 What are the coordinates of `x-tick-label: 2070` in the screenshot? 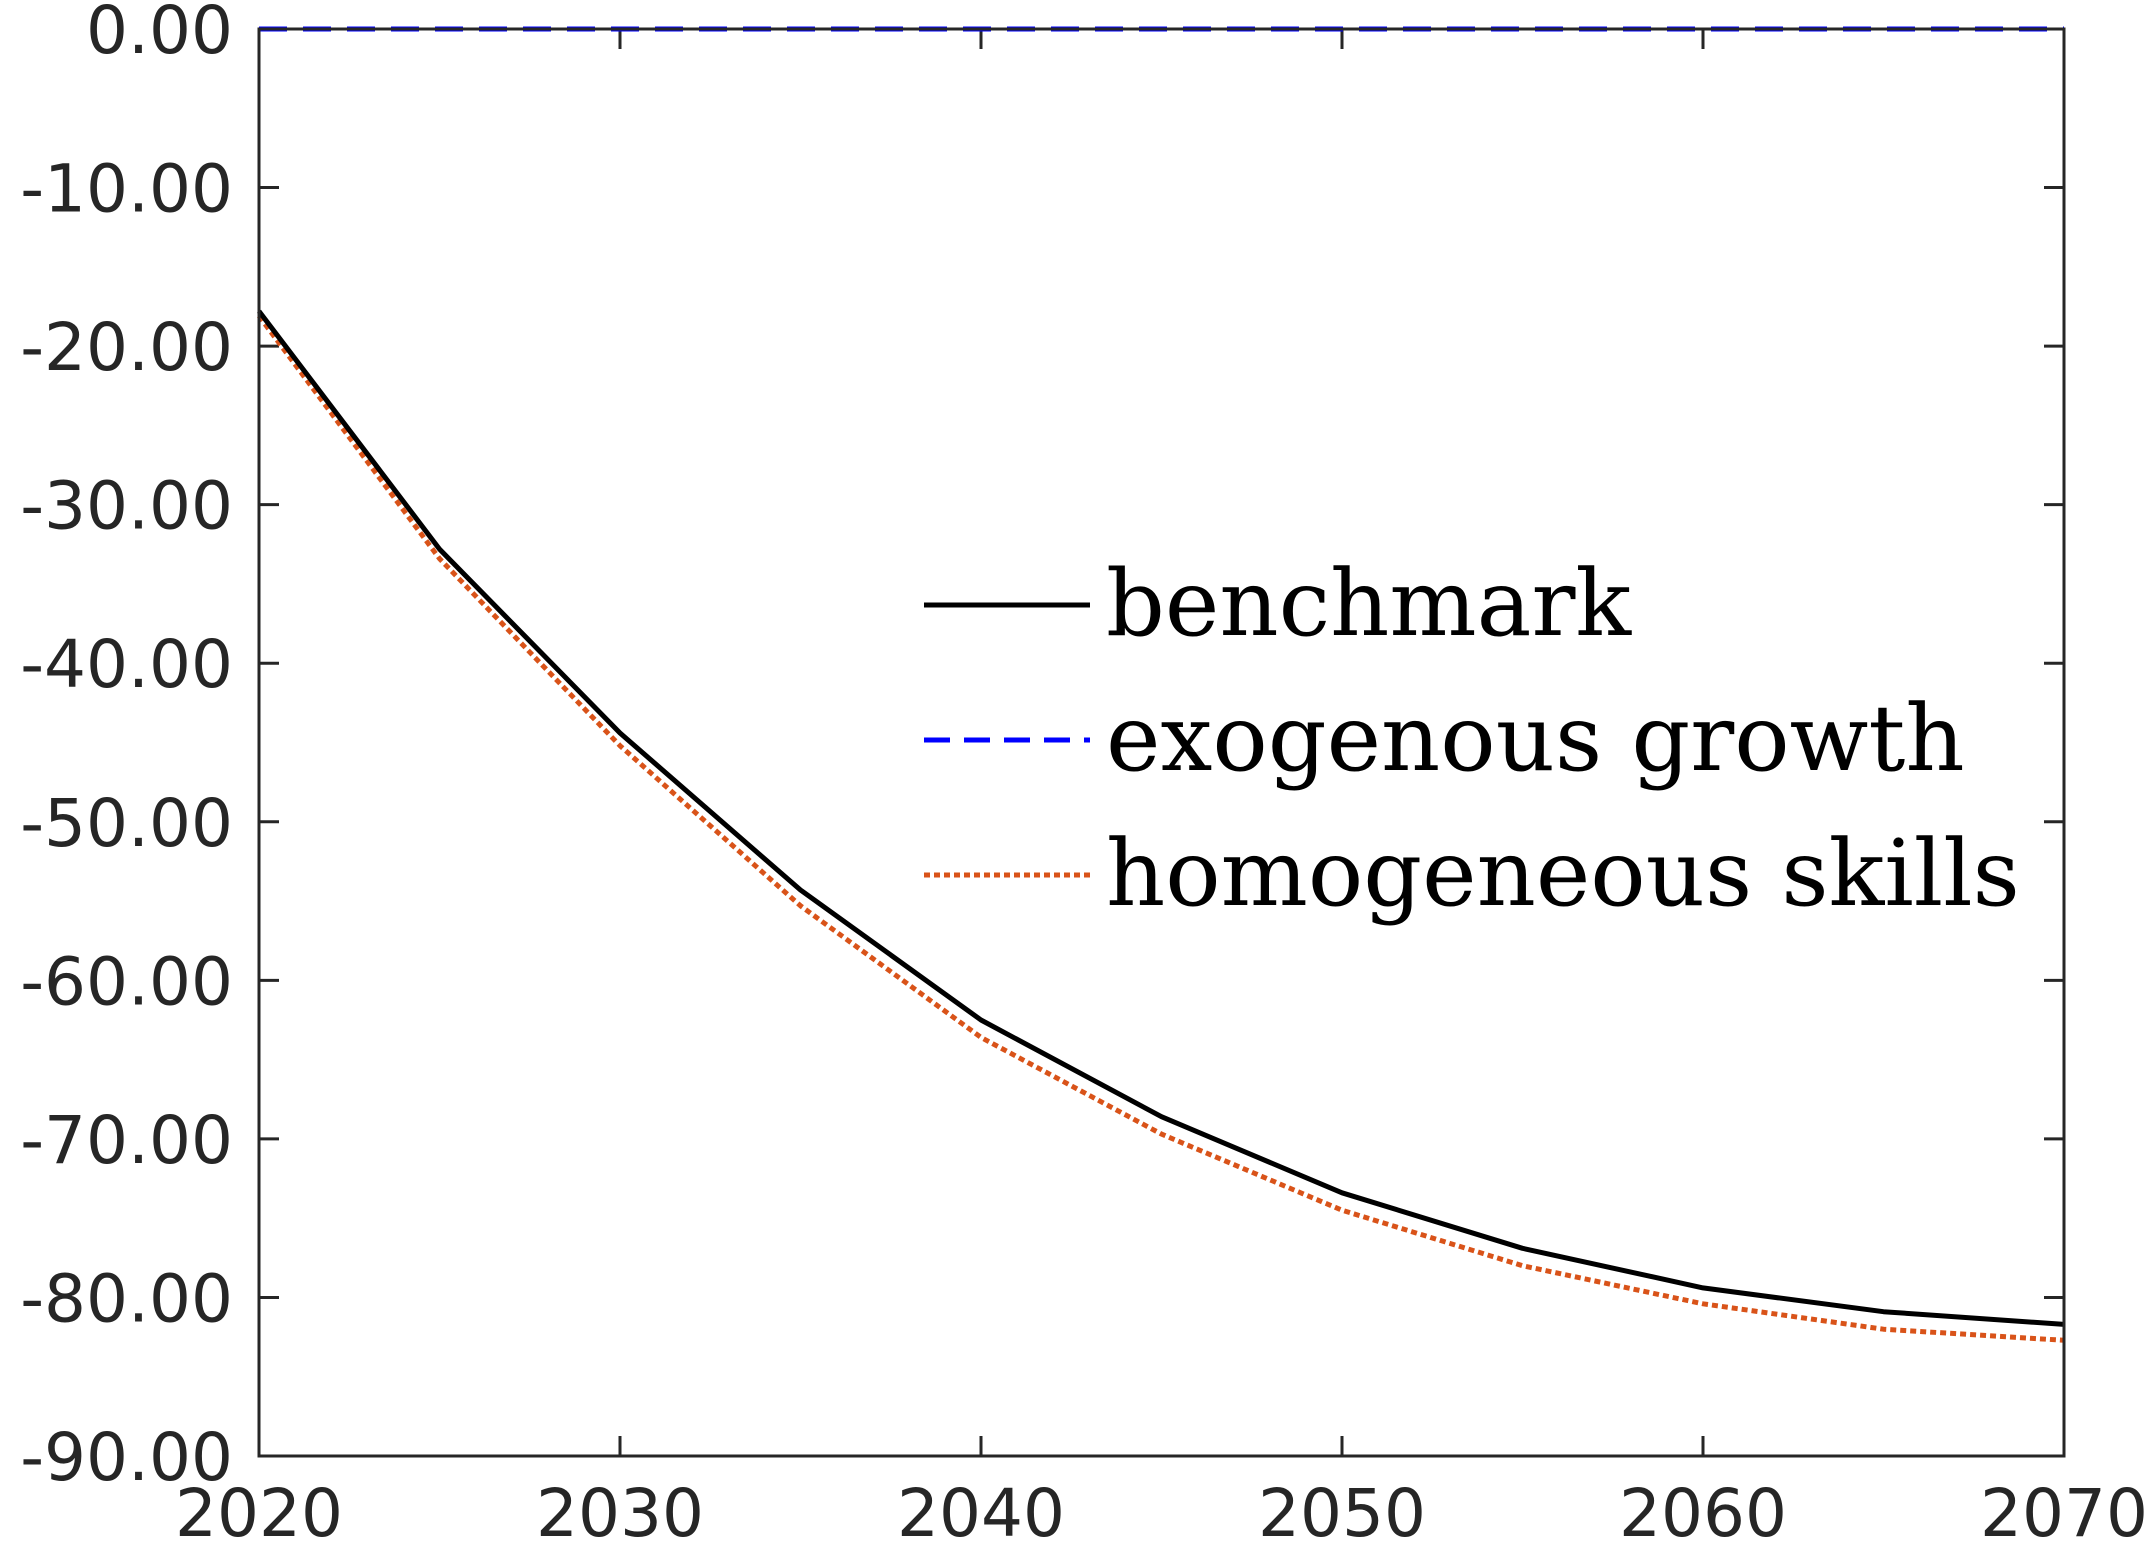 It's located at (2064, 1513).